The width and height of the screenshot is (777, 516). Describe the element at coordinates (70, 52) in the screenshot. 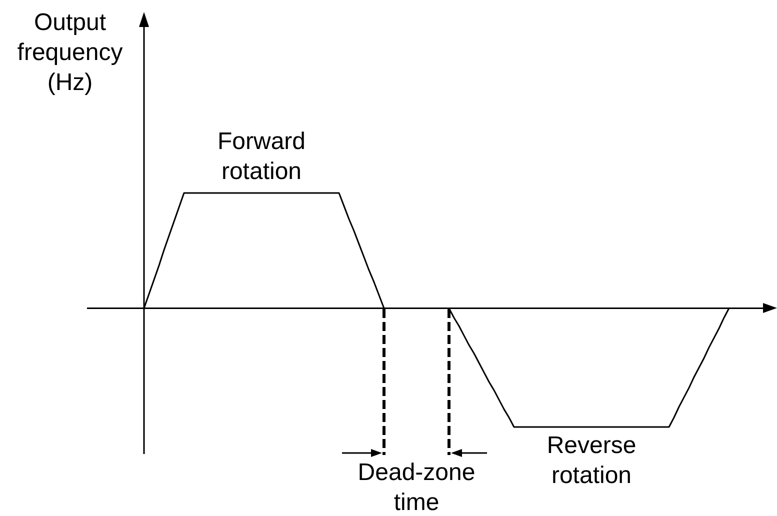

I see `y-axis-title: Output frequency (Hz)` at that location.